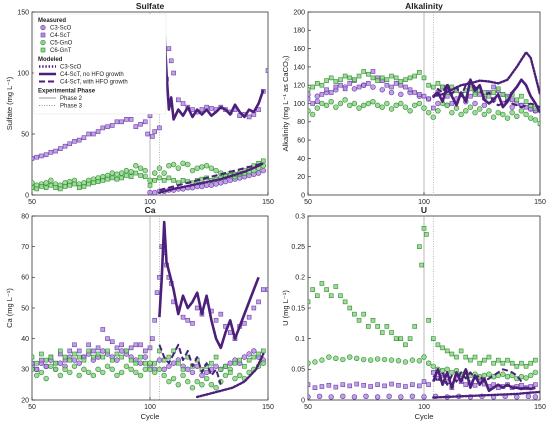 The width and height of the screenshot is (550, 430). Describe the element at coordinates (150, 407) in the screenshot. I see `x-tick-label: 100` at that location.